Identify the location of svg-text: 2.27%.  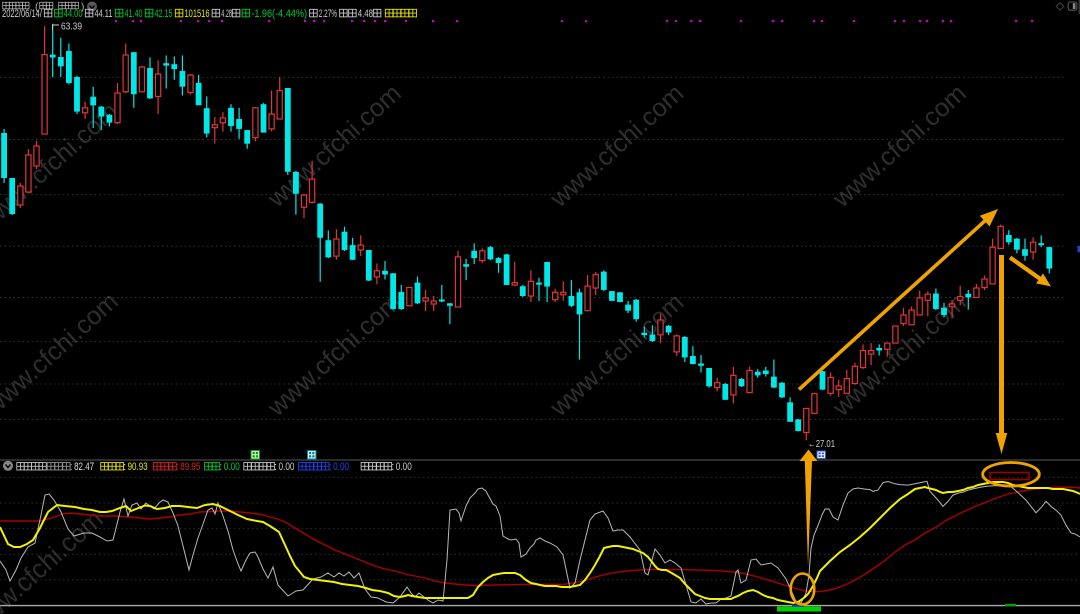
(328, 14).